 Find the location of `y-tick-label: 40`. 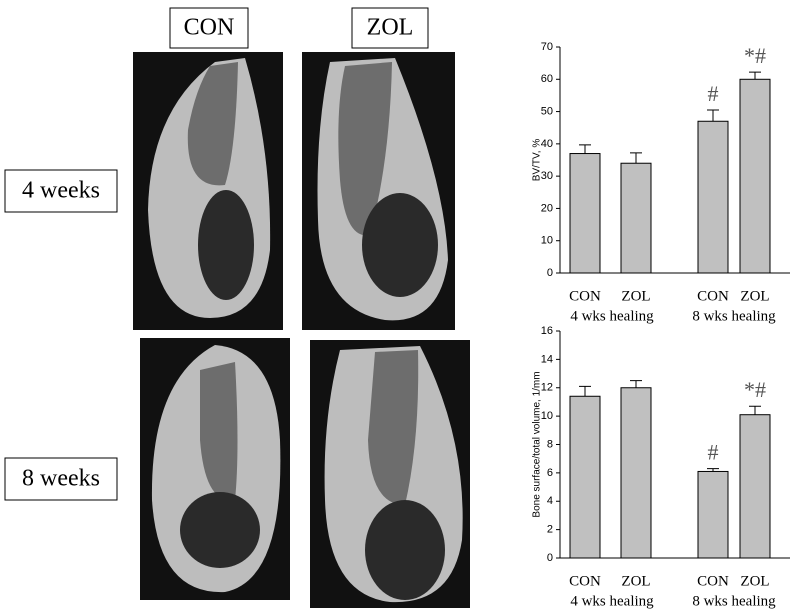

y-tick-label: 40 is located at coordinates (547, 144).